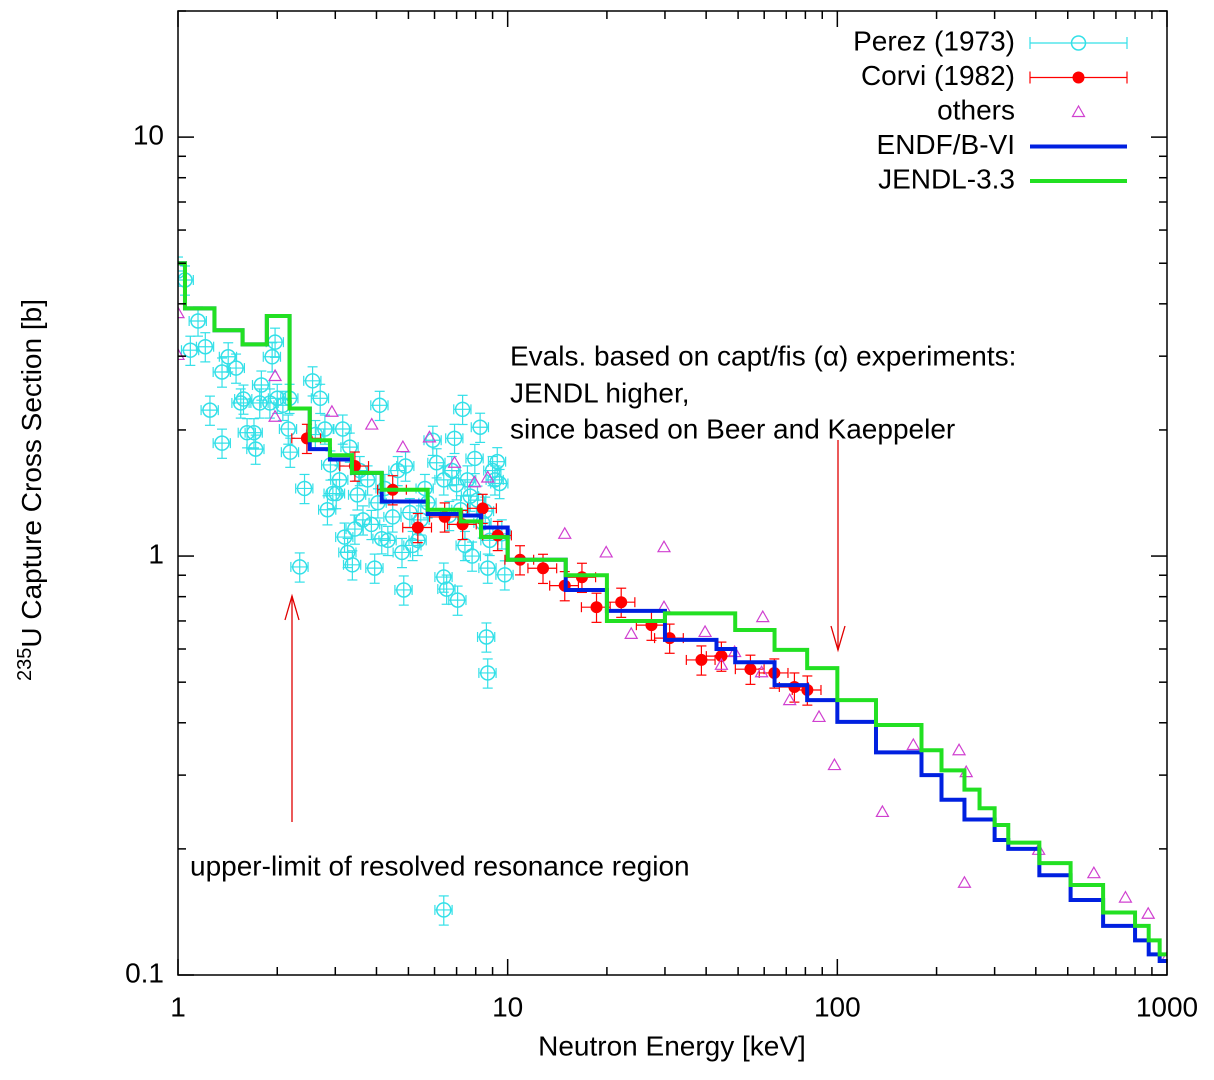 Image resolution: width=1214 pixels, height=1080 pixels. Describe the element at coordinates (946, 144) in the screenshot. I see `legend-label: ENDF/B-VI` at that location.